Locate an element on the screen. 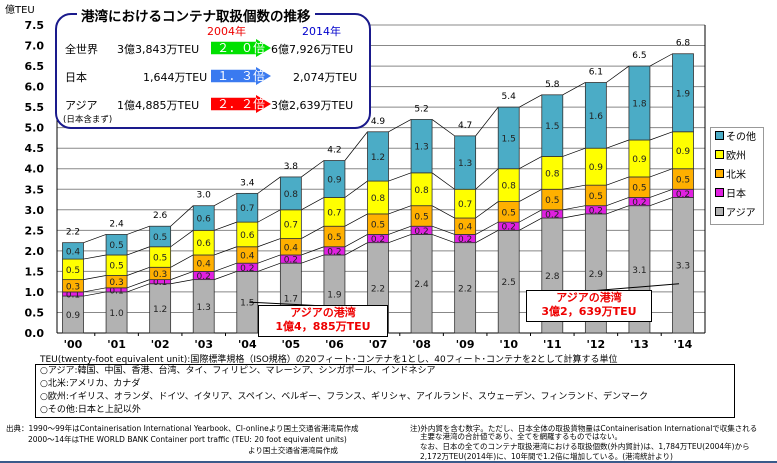 This screenshot has height=463, width=777. annotation-line: 3億2，639万TEU is located at coordinates (589, 311).